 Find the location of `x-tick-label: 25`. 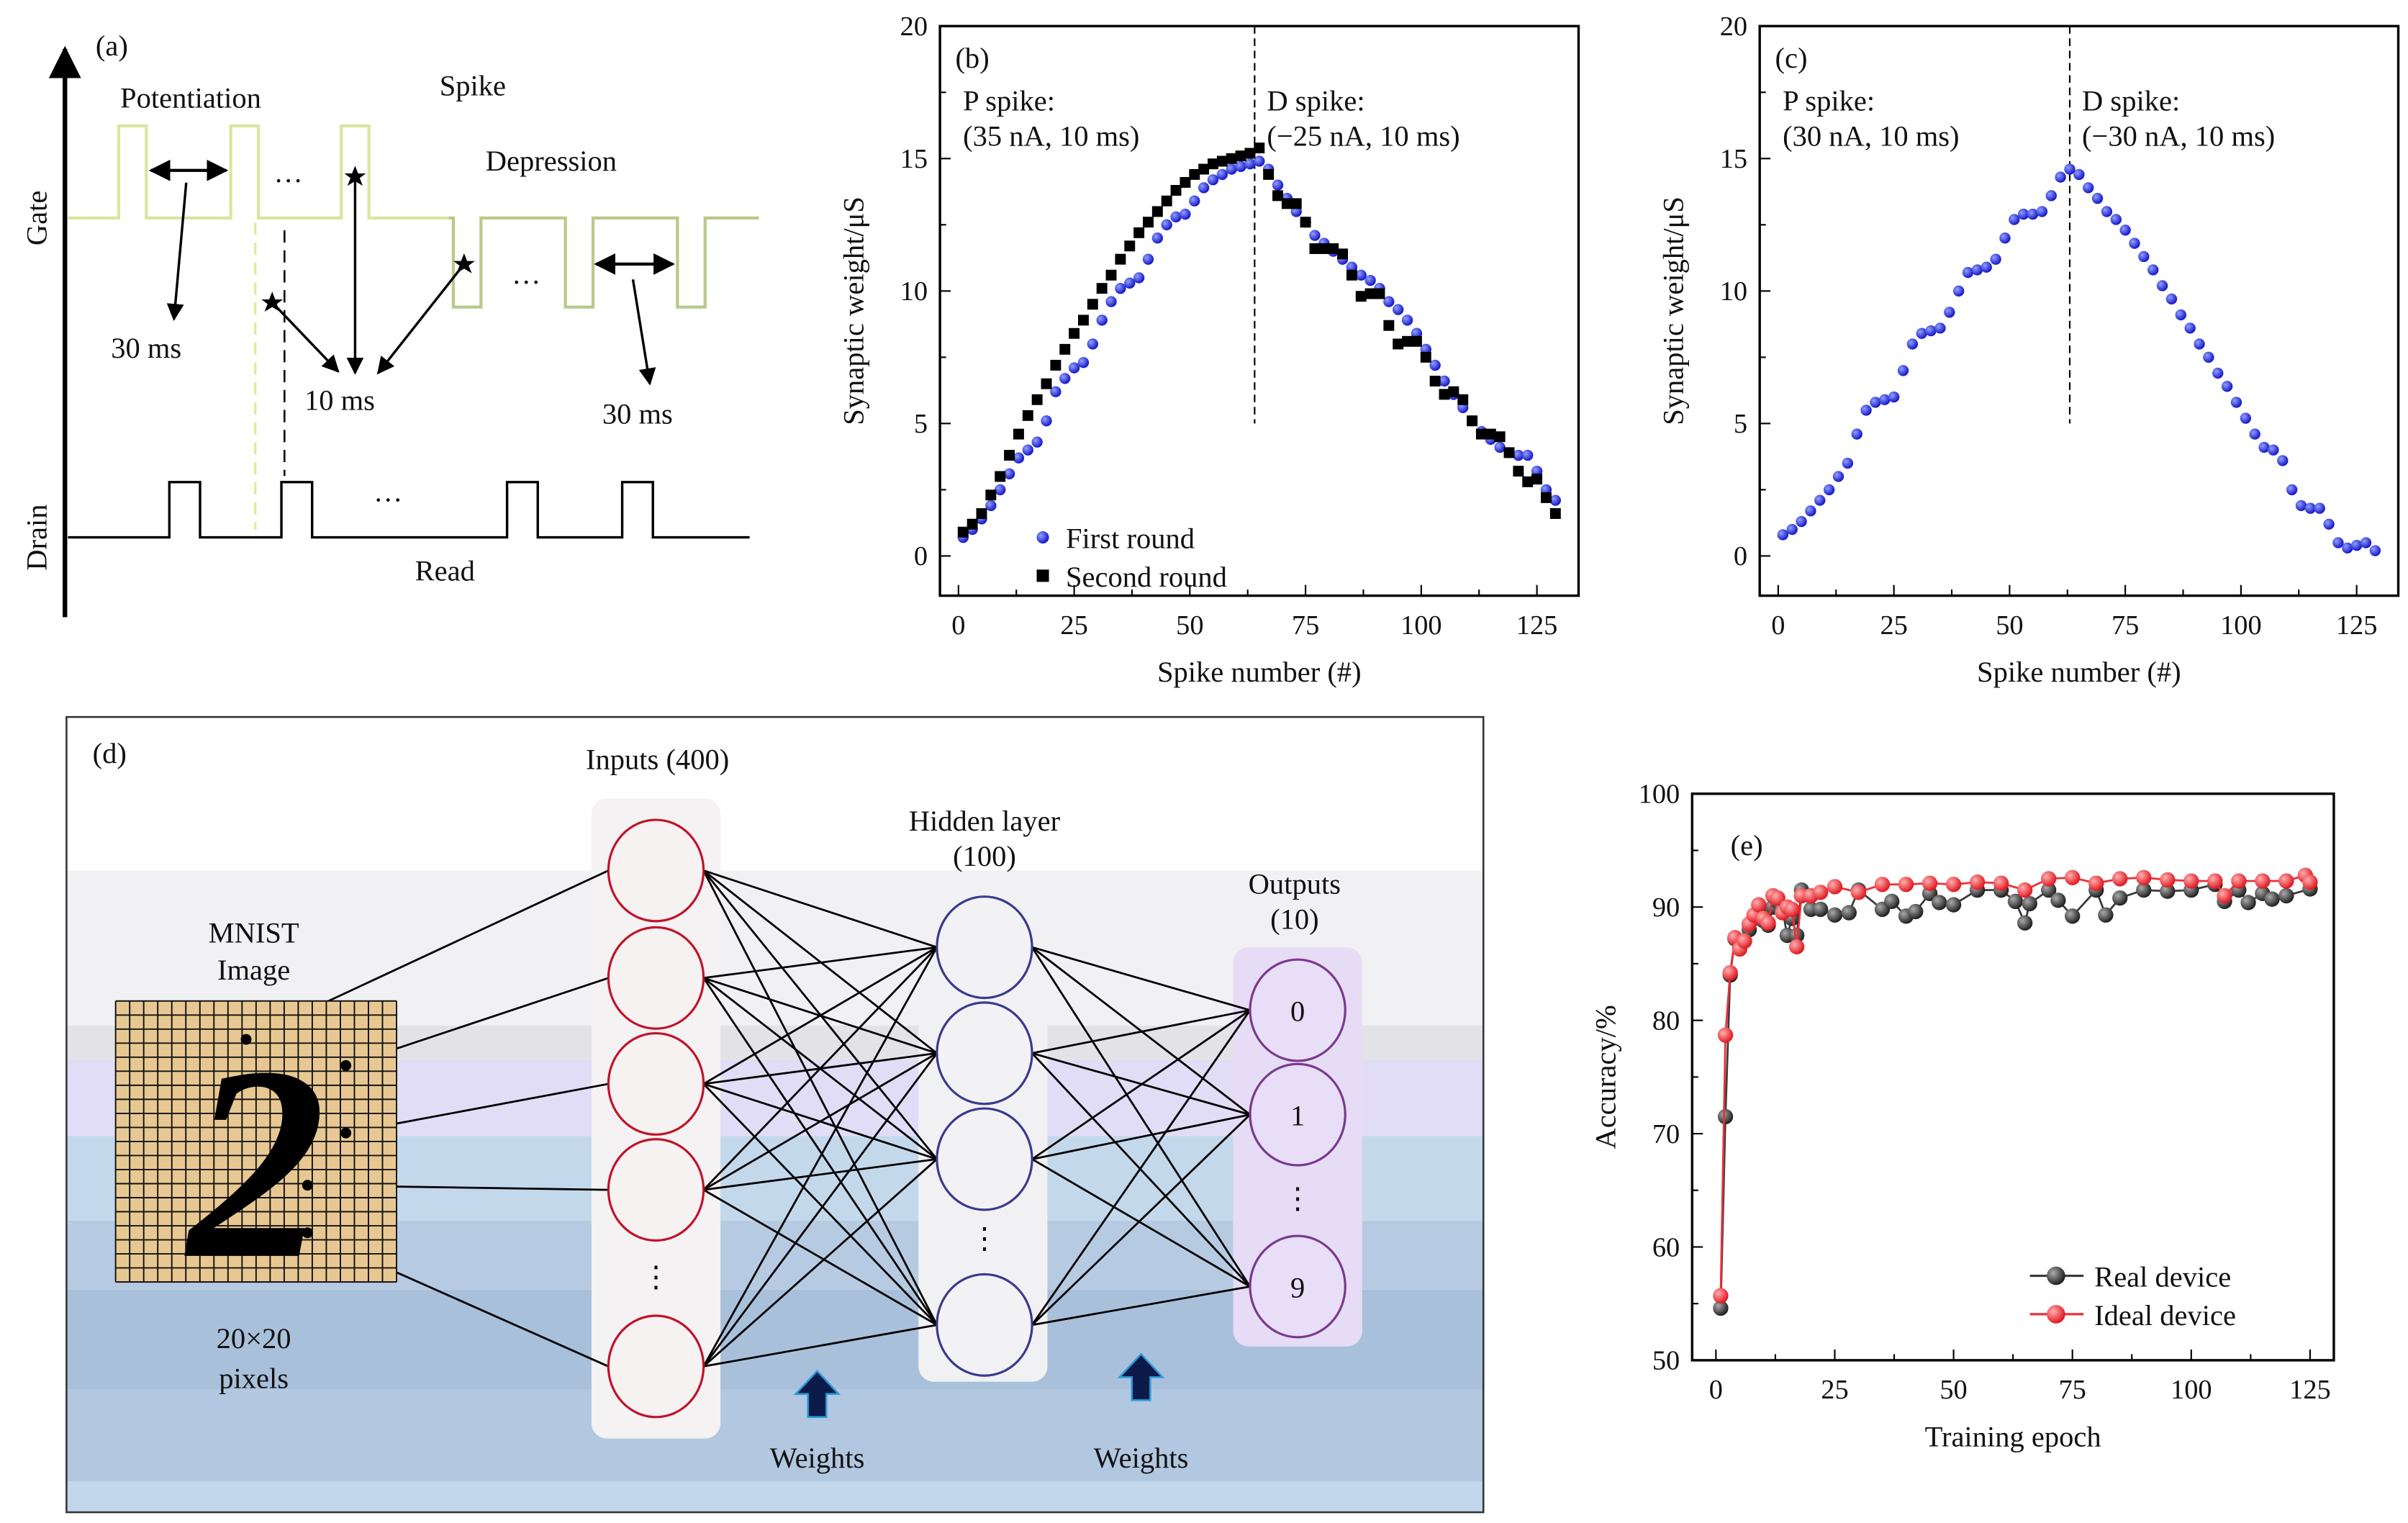

x-tick-label: 25 is located at coordinates (1073, 626).